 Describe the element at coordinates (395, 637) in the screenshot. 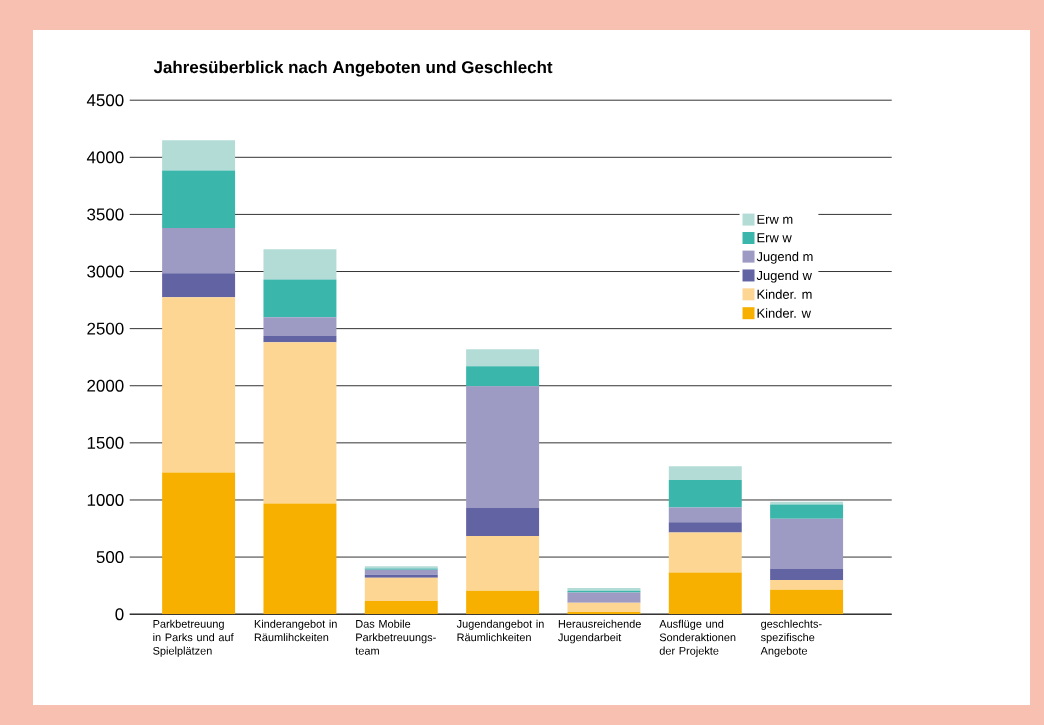

I see `x-tick-label: Das Mobile Parkbetreuungs-team` at that location.